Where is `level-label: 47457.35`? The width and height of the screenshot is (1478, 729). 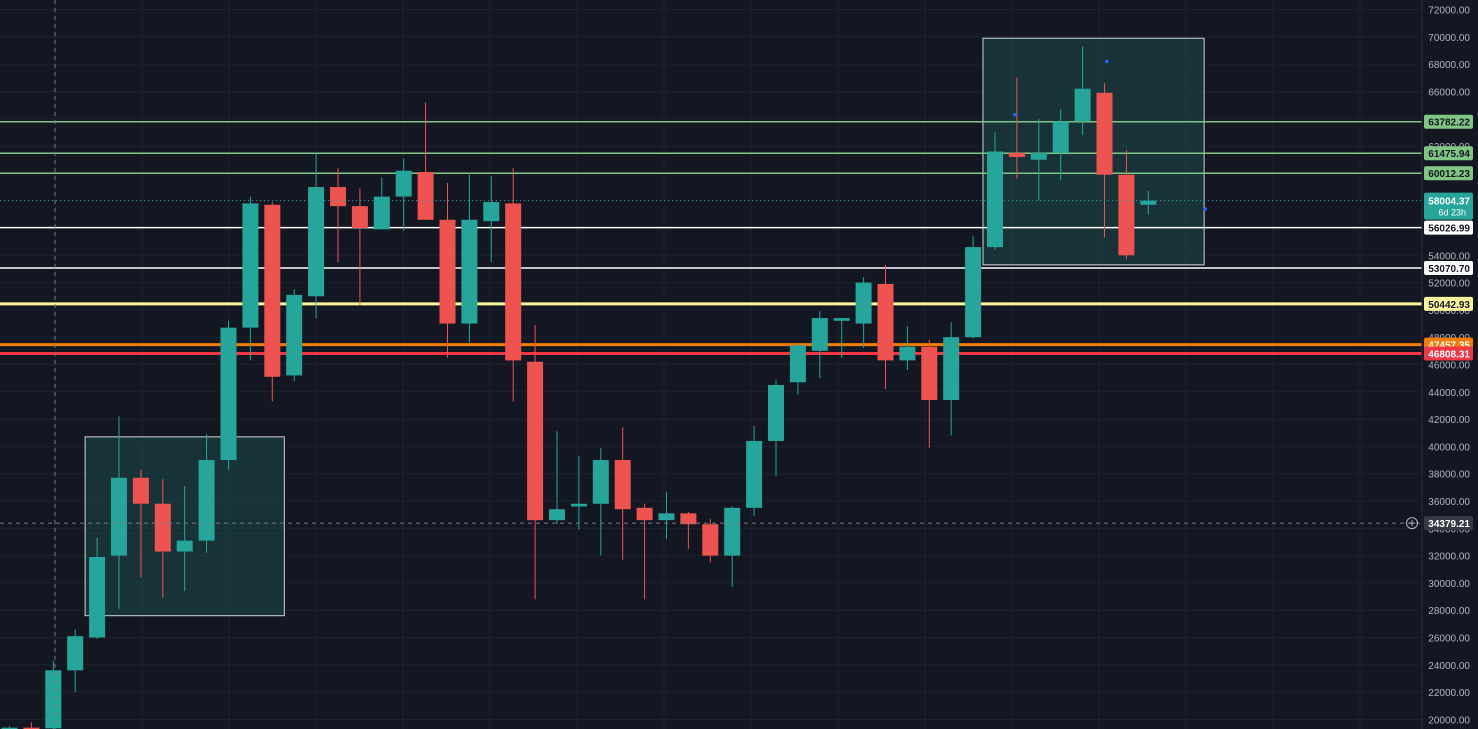
level-label: 47457.35 is located at coordinates (1449, 346).